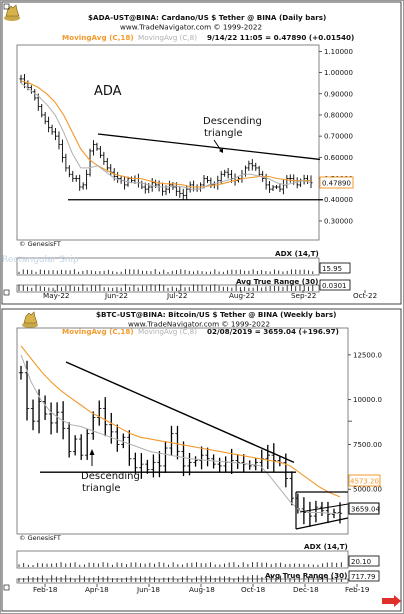 The image size is (404, 614). Describe the element at coordinates (361, 562) in the screenshot. I see `btc-indicator-value-0: 20.10` at that location.